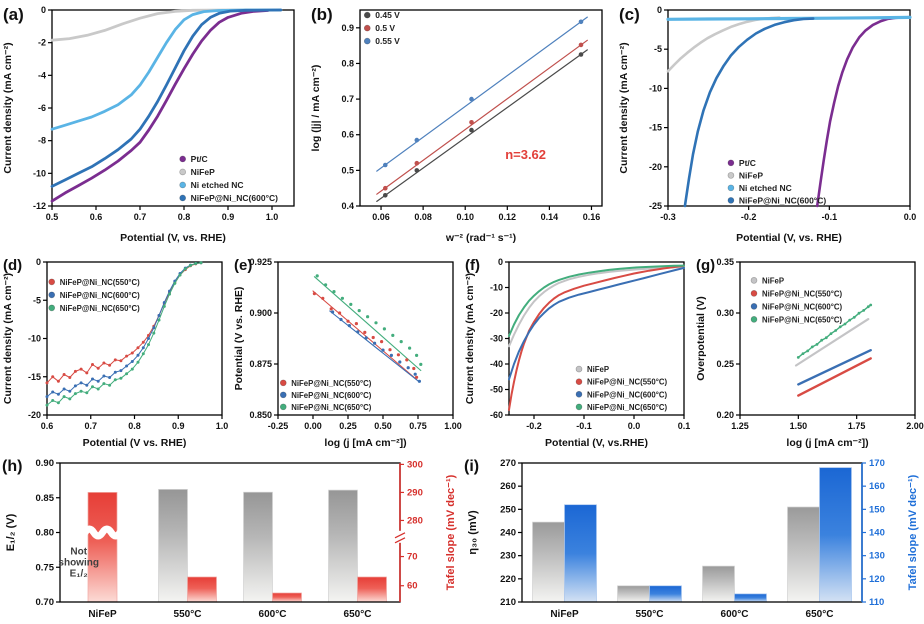  What do you see at coordinates (508, 533) in the screenshot?
I see `left-tick-label: 240` at bounding box center [508, 533].